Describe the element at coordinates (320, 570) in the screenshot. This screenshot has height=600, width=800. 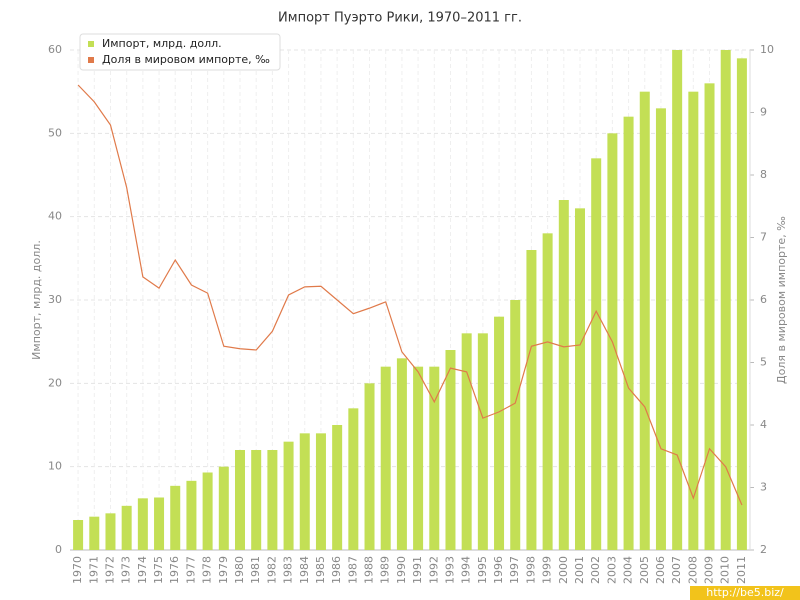
I see `x-tick-label: 1985` at that location.